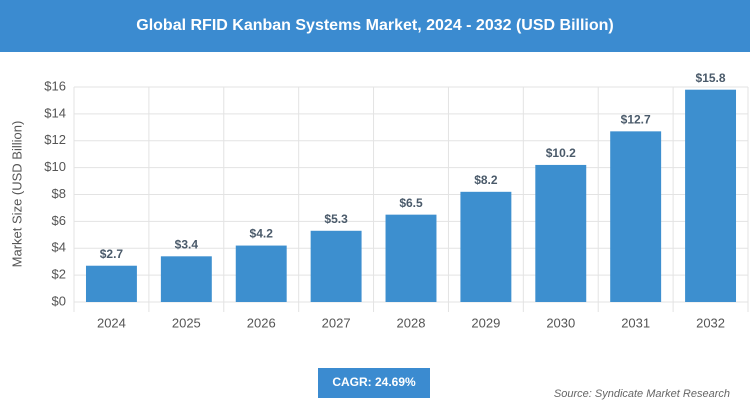  What do you see at coordinates (635, 322) in the screenshot?
I see `x-tick-label: 2031` at bounding box center [635, 322].